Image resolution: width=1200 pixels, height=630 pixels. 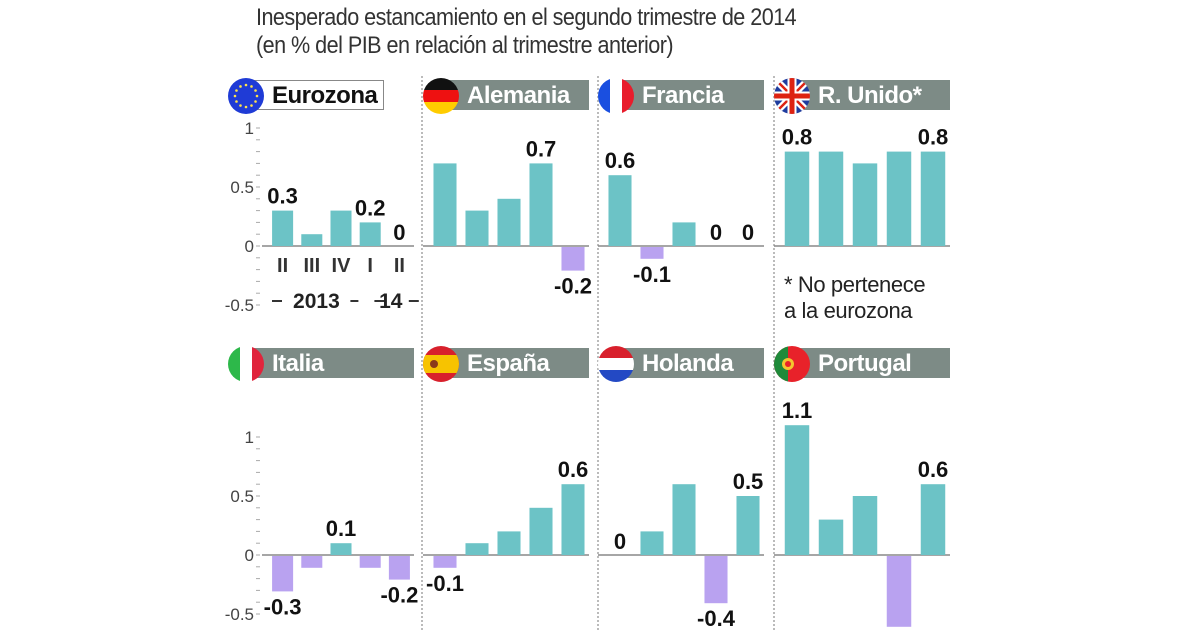 What do you see at coordinates (370, 207) in the screenshot?
I see `data-label: 0.2` at bounding box center [370, 207].